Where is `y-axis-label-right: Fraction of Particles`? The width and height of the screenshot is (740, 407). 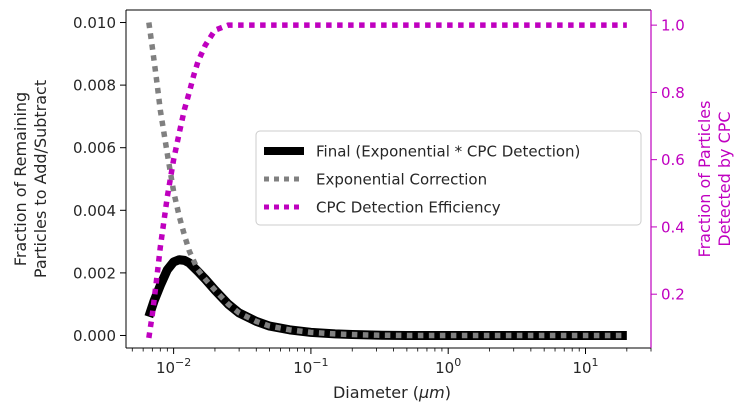 y-axis-label-right: Fraction of Particles is located at coordinates (704, 179).